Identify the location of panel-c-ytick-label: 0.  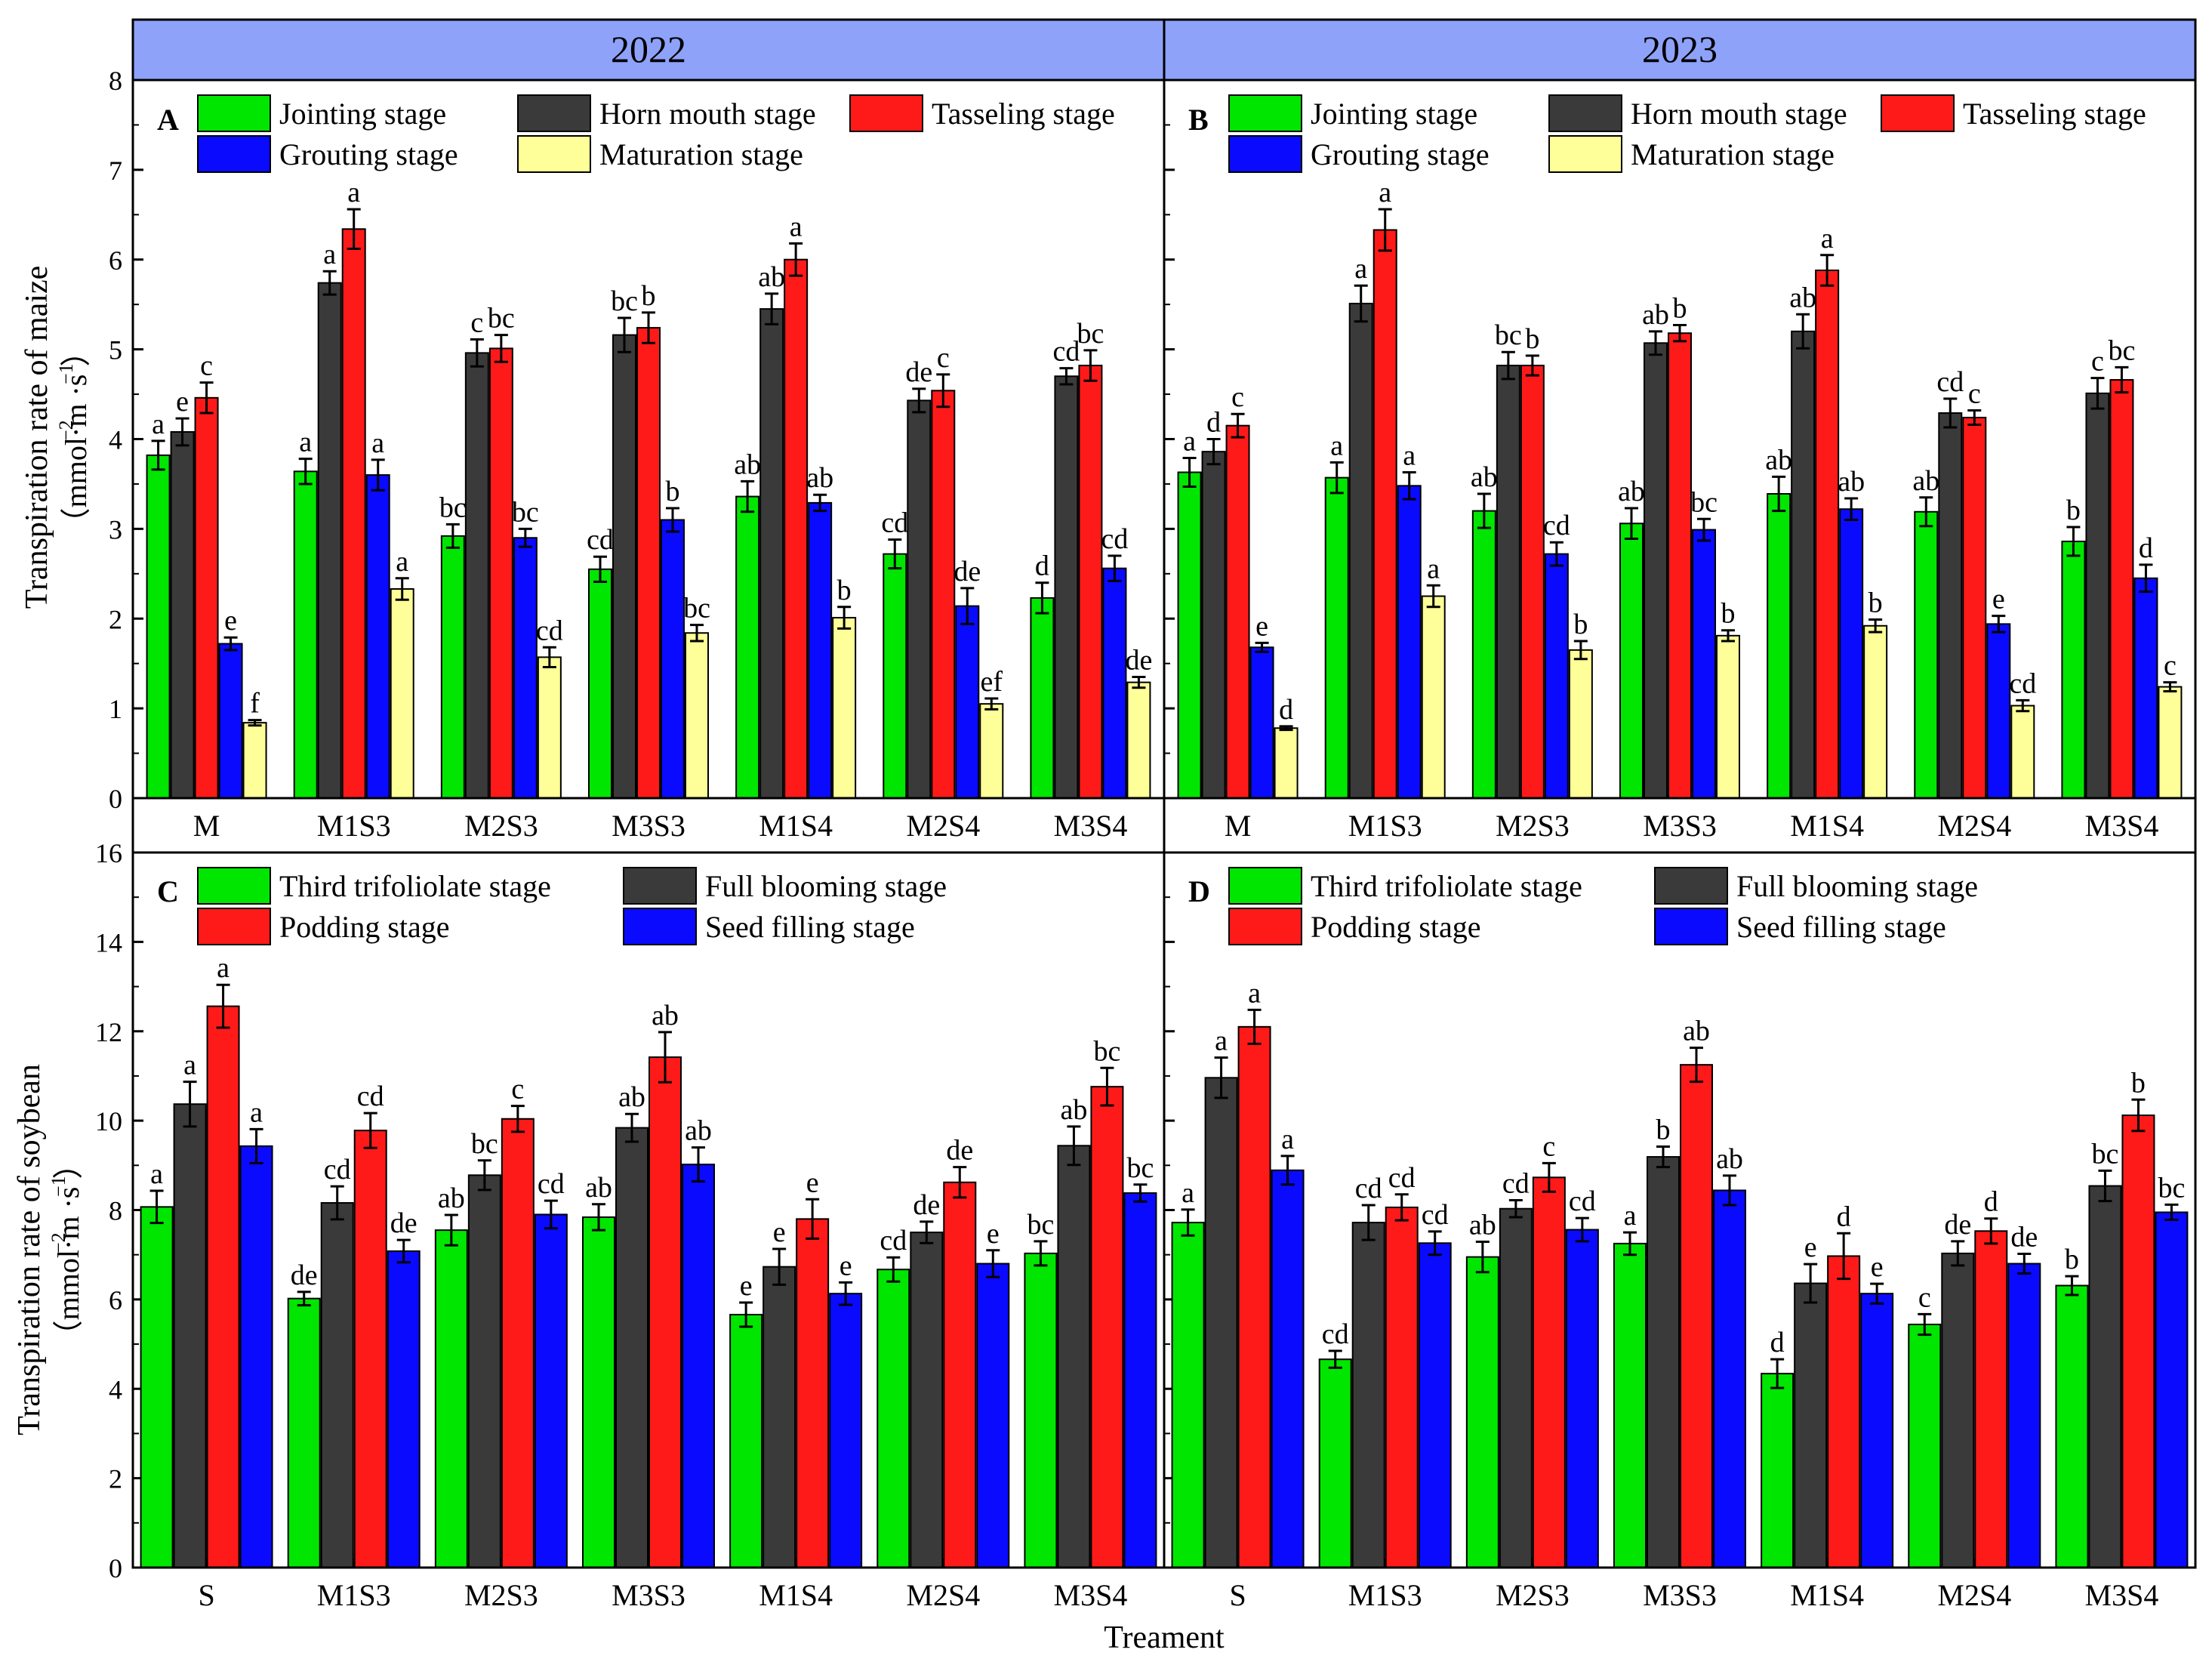
(115, 1568).